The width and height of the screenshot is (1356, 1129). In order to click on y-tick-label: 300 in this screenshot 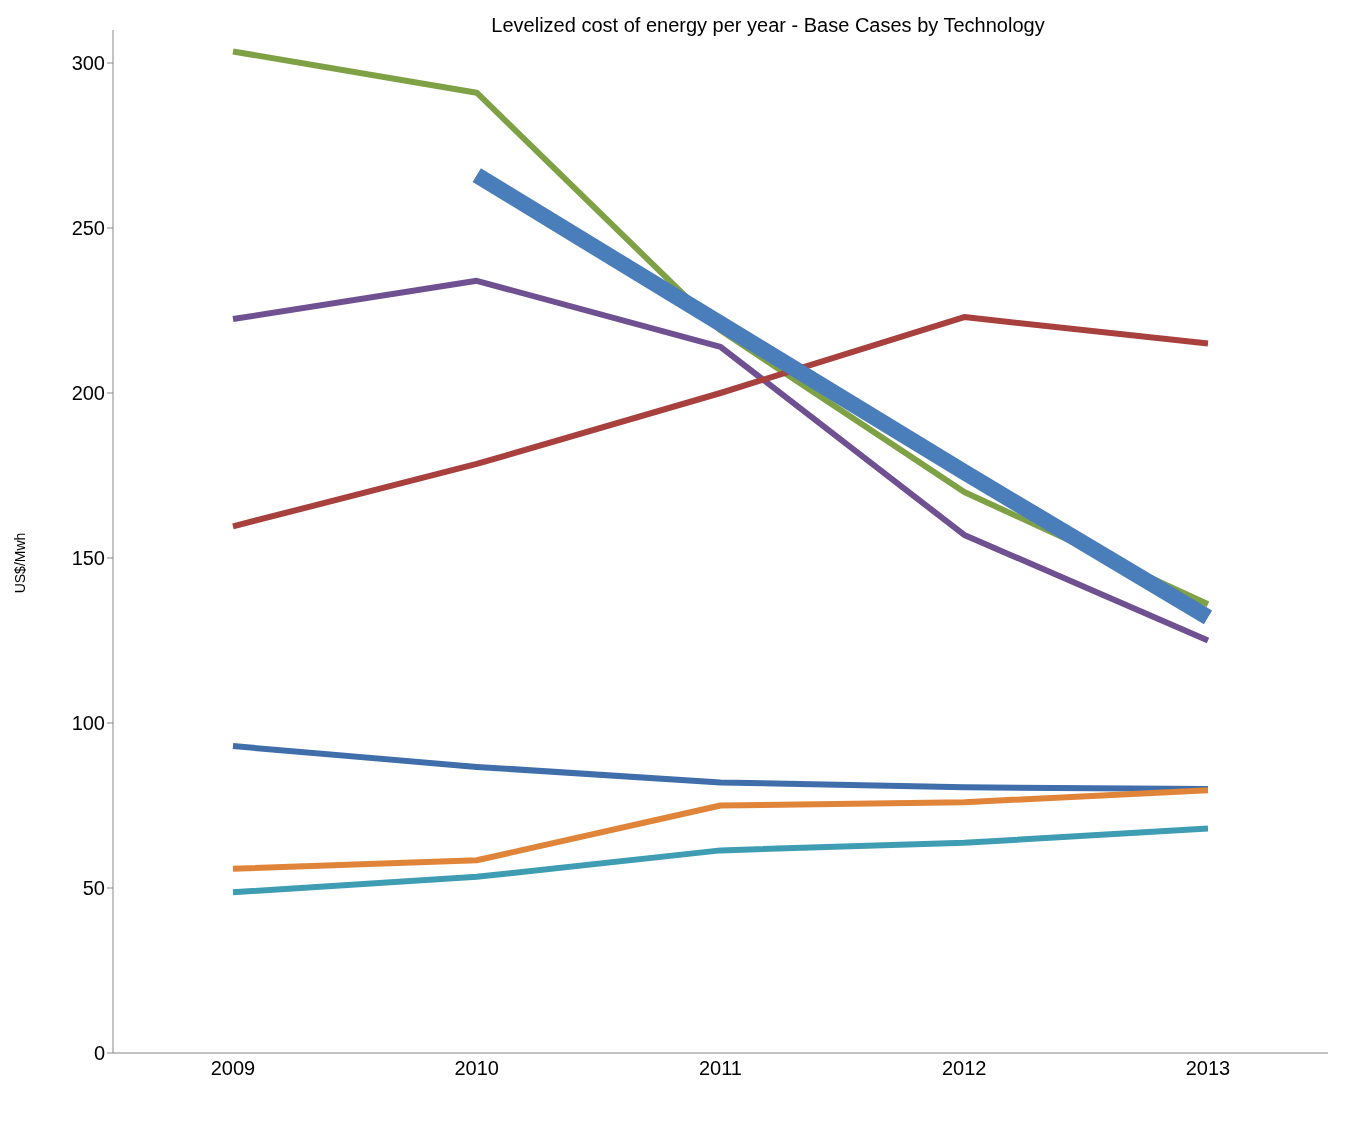, I will do `click(88, 63)`.